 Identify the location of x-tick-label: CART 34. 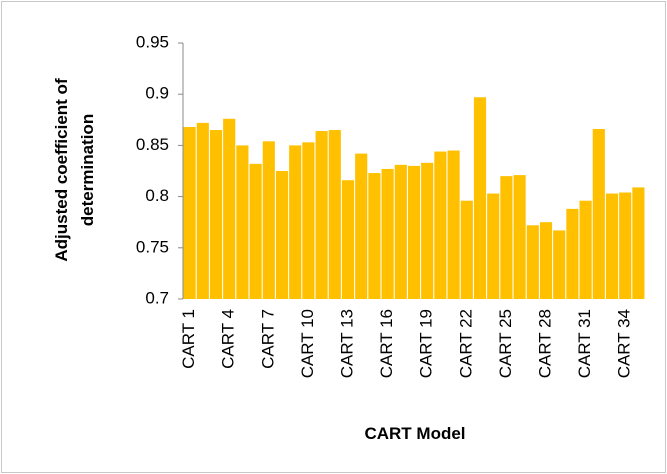
(624, 343).